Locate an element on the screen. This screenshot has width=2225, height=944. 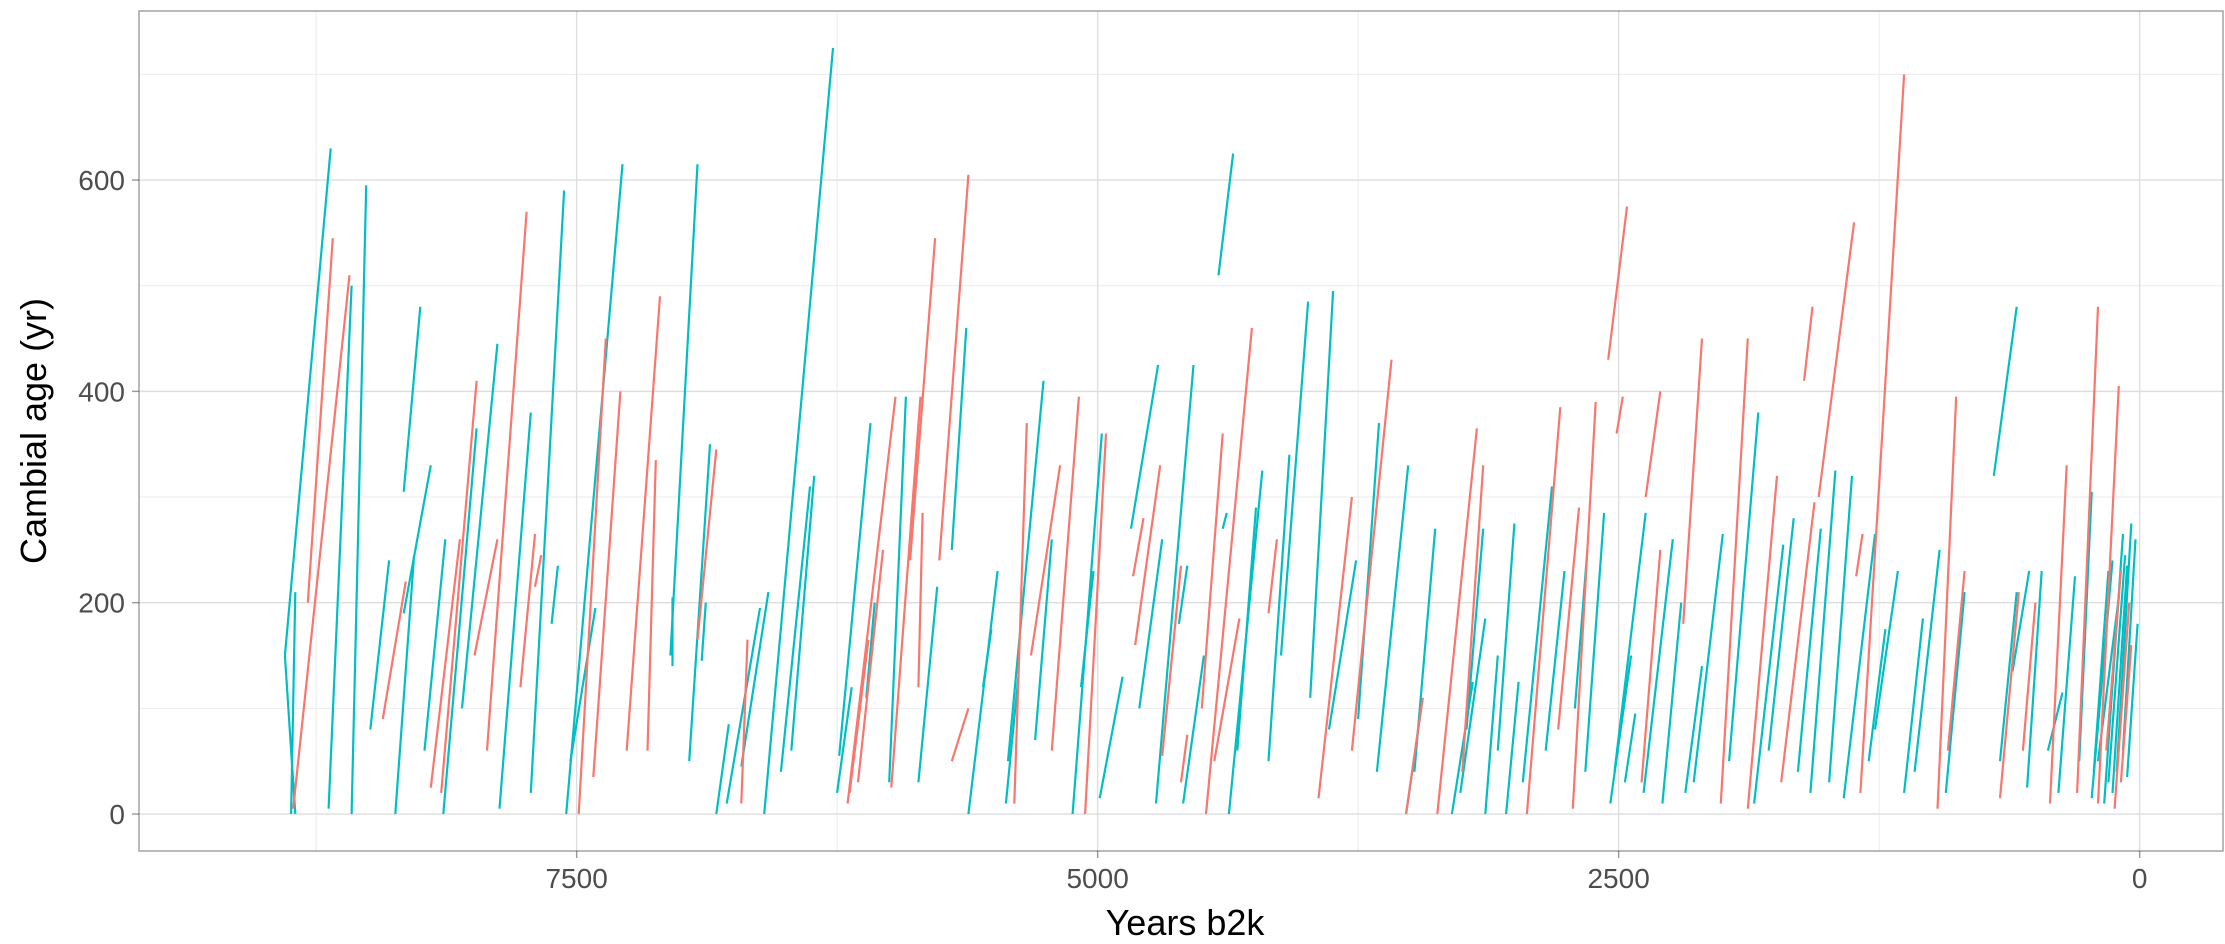
x-tick-label: 5000 is located at coordinates (1097, 878).